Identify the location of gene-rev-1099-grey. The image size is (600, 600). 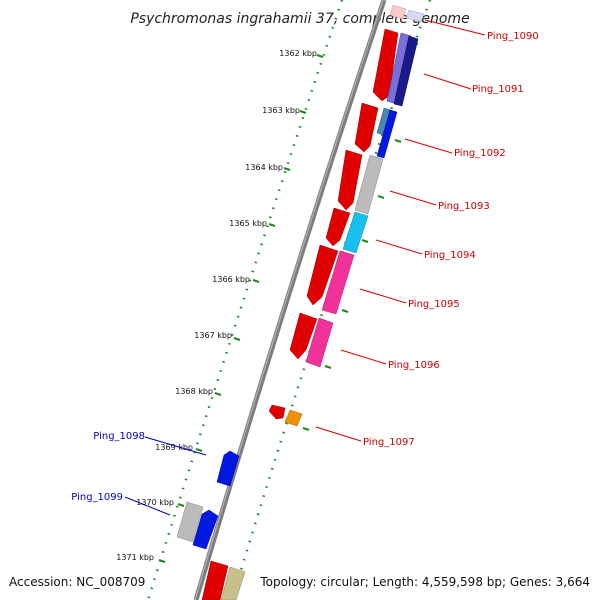
(190, 522).